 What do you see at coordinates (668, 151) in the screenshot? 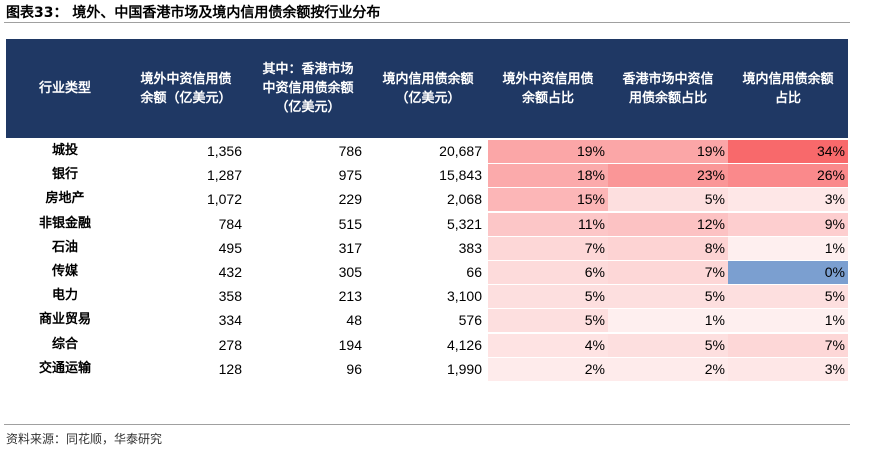
I see `cell-share-hk: 19%` at bounding box center [668, 151].